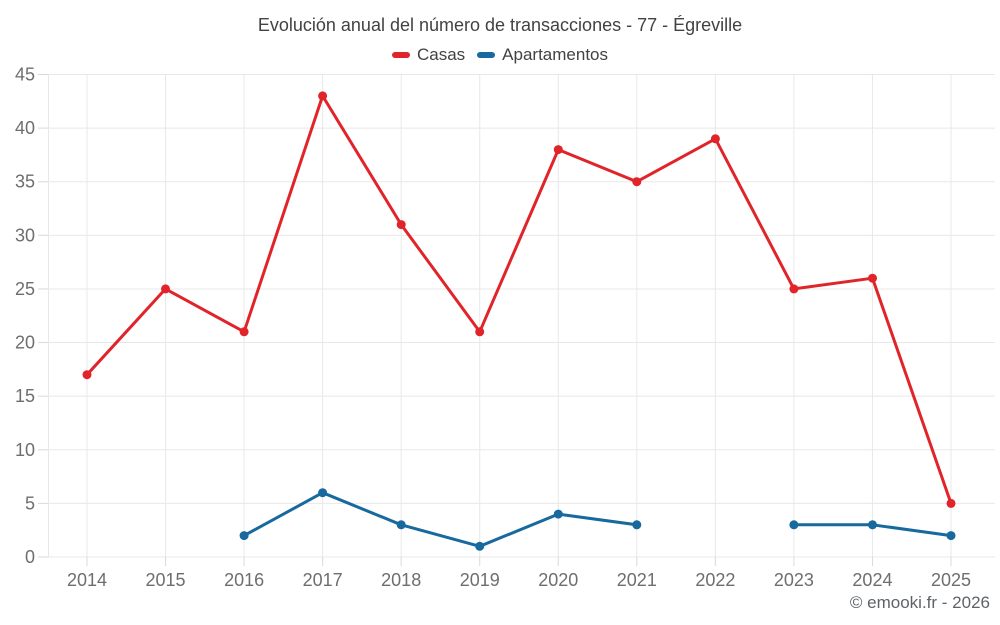  What do you see at coordinates (480, 332) in the screenshot?
I see `data-point-casas-2019` at bounding box center [480, 332].